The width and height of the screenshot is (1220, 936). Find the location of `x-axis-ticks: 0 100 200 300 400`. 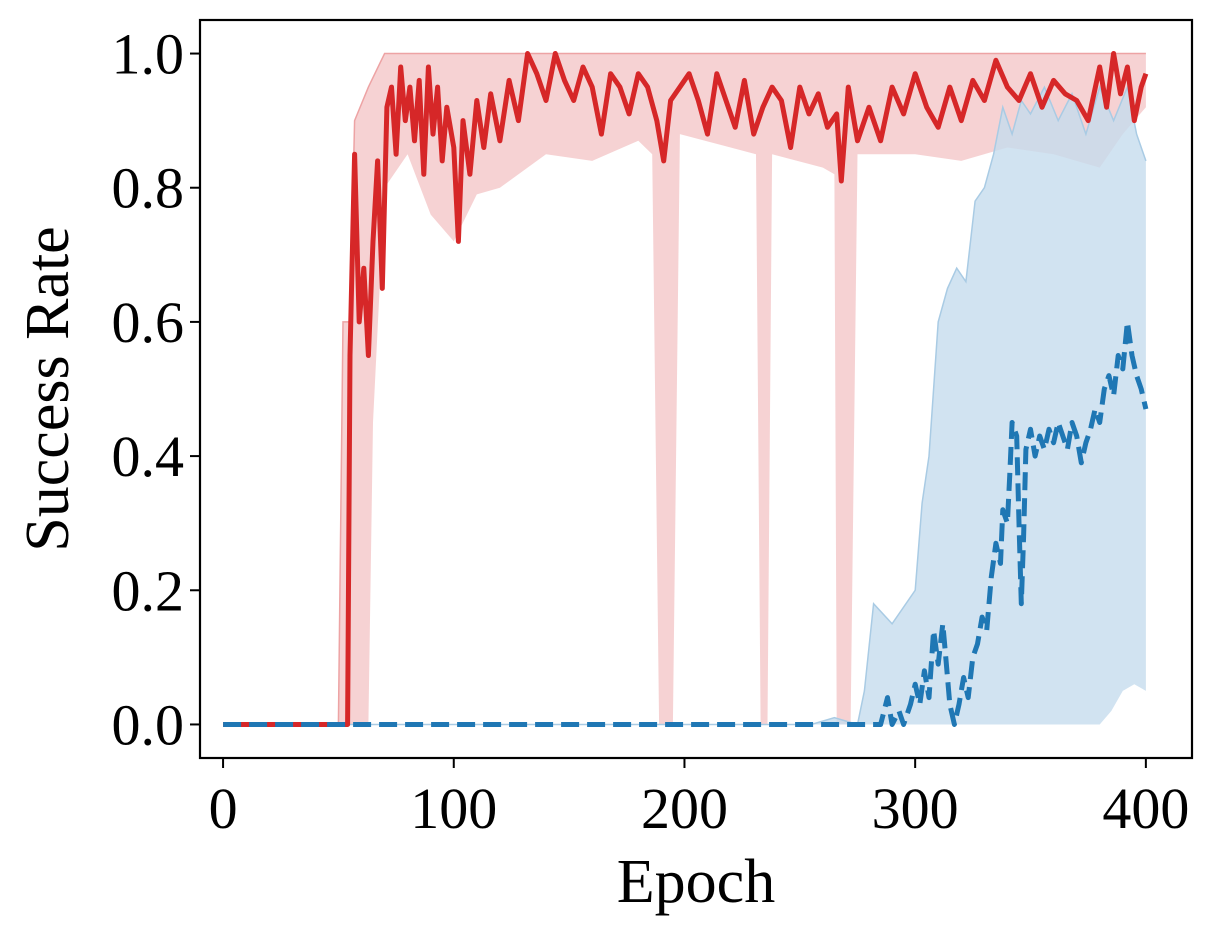

x-axis-ticks: 0 100 200 300 400 is located at coordinates (699, 799).